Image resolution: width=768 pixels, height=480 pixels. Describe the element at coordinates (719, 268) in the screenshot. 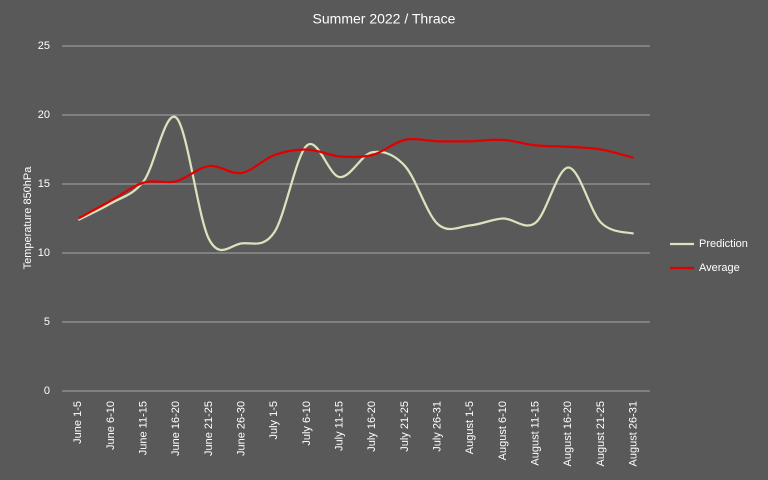

I see `legend-label: Average` at that location.